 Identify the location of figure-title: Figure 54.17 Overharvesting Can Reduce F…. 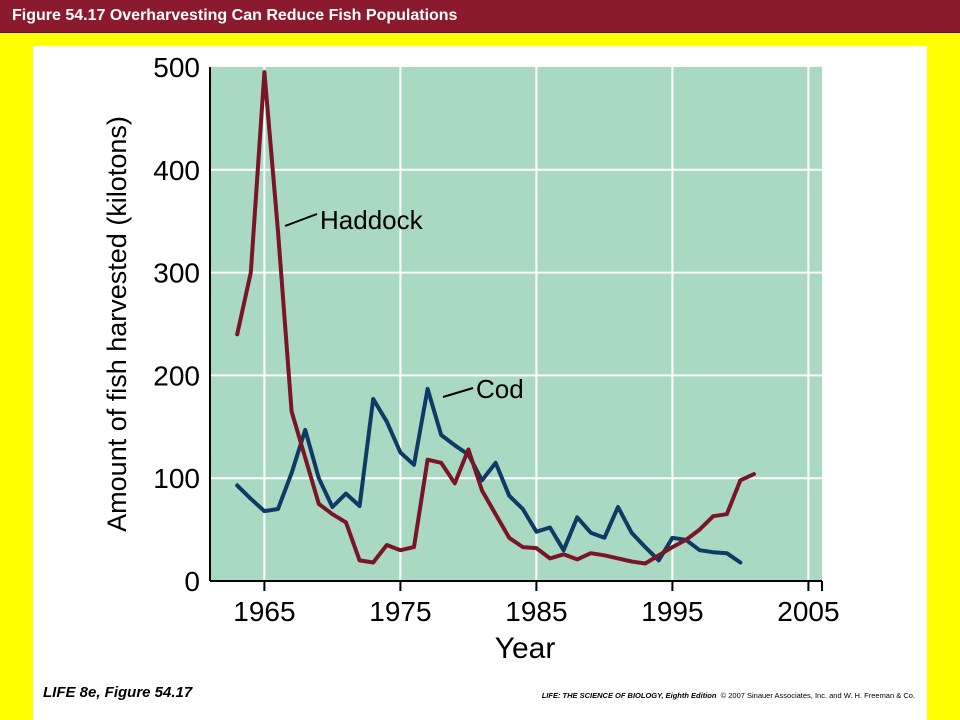
(235, 15).